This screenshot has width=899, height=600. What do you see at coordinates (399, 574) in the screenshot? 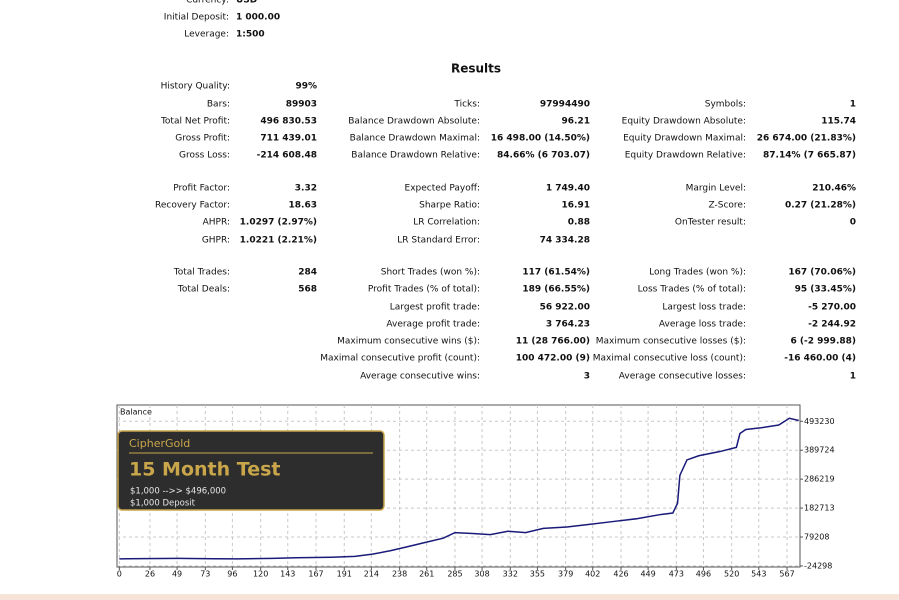
I see `x-tick-label: 238` at bounding box center [399, 574].